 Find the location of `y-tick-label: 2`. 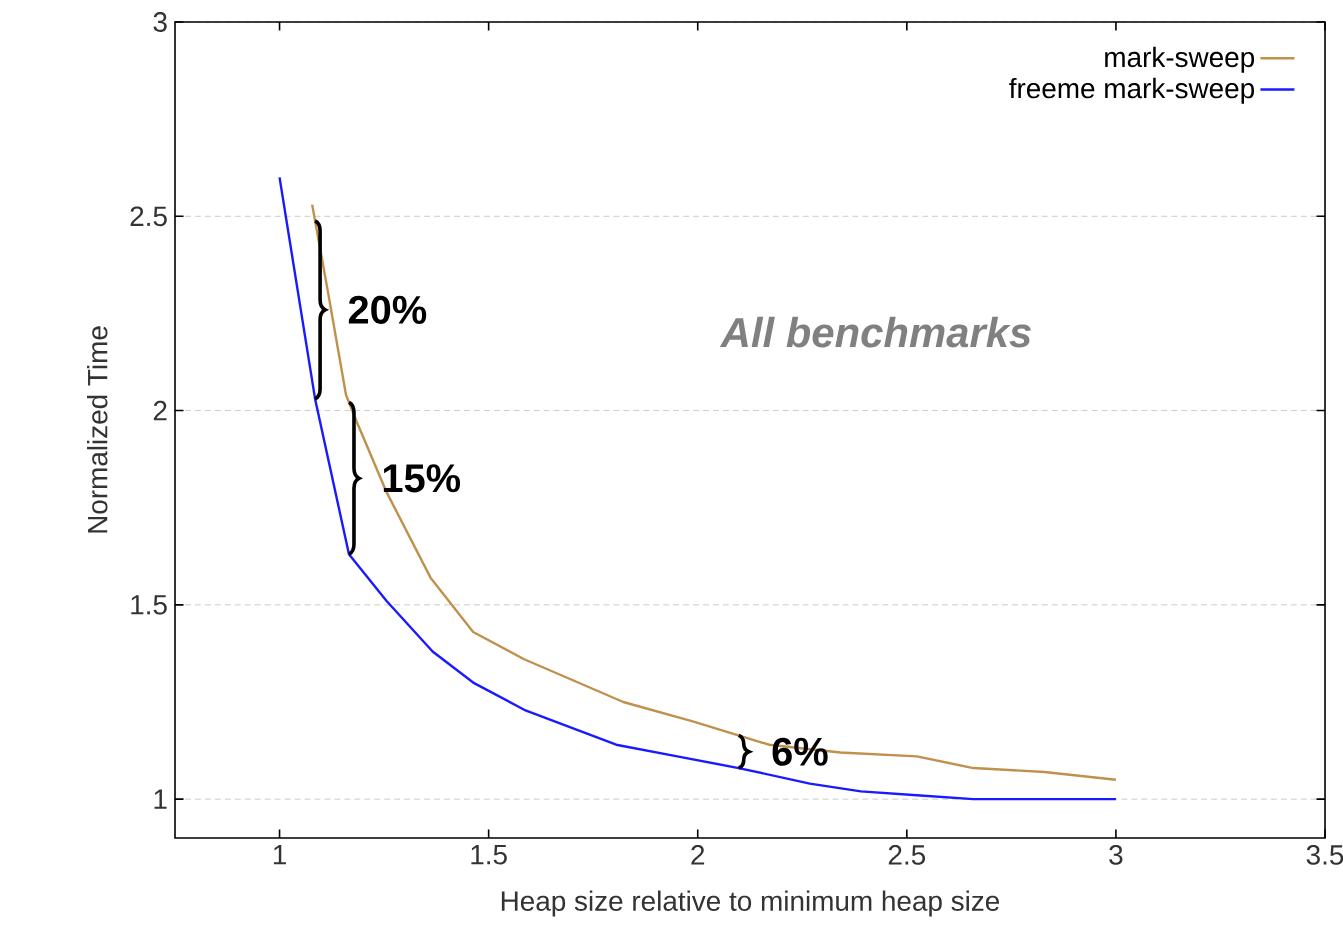

y-tick-label: 2 is located at coordinates (160, 410).